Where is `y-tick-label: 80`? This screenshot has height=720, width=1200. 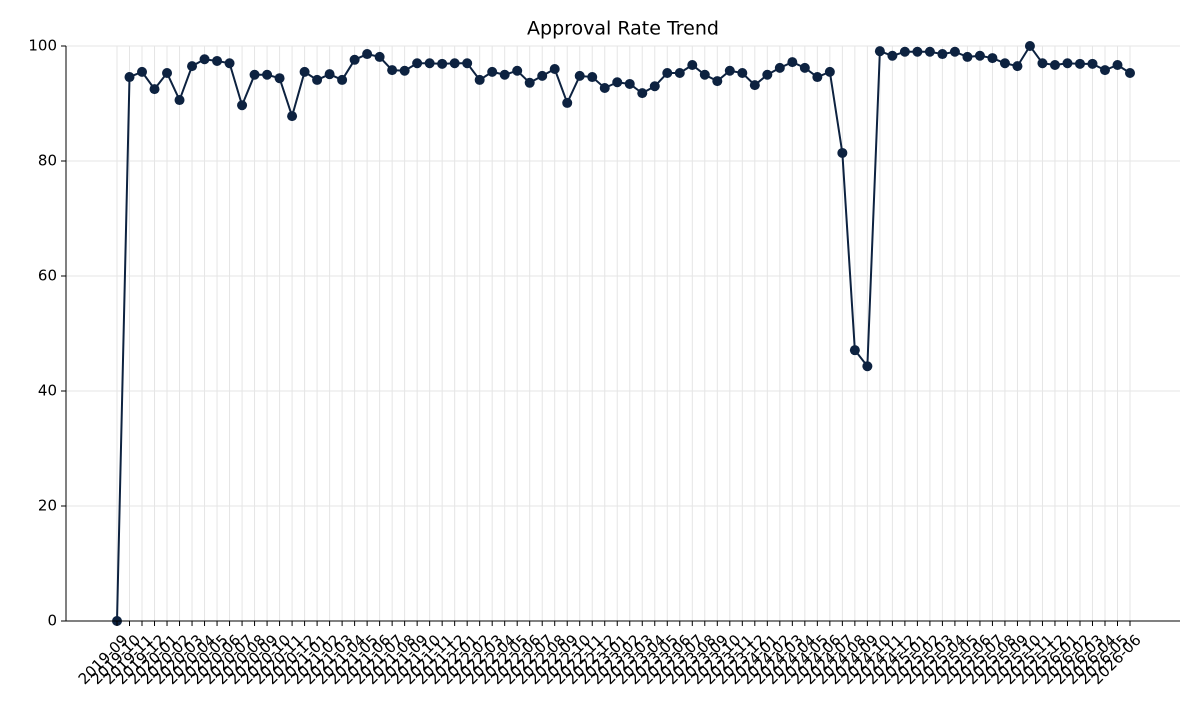
y-tick-label: 80 is located at coordinates (47, 161).